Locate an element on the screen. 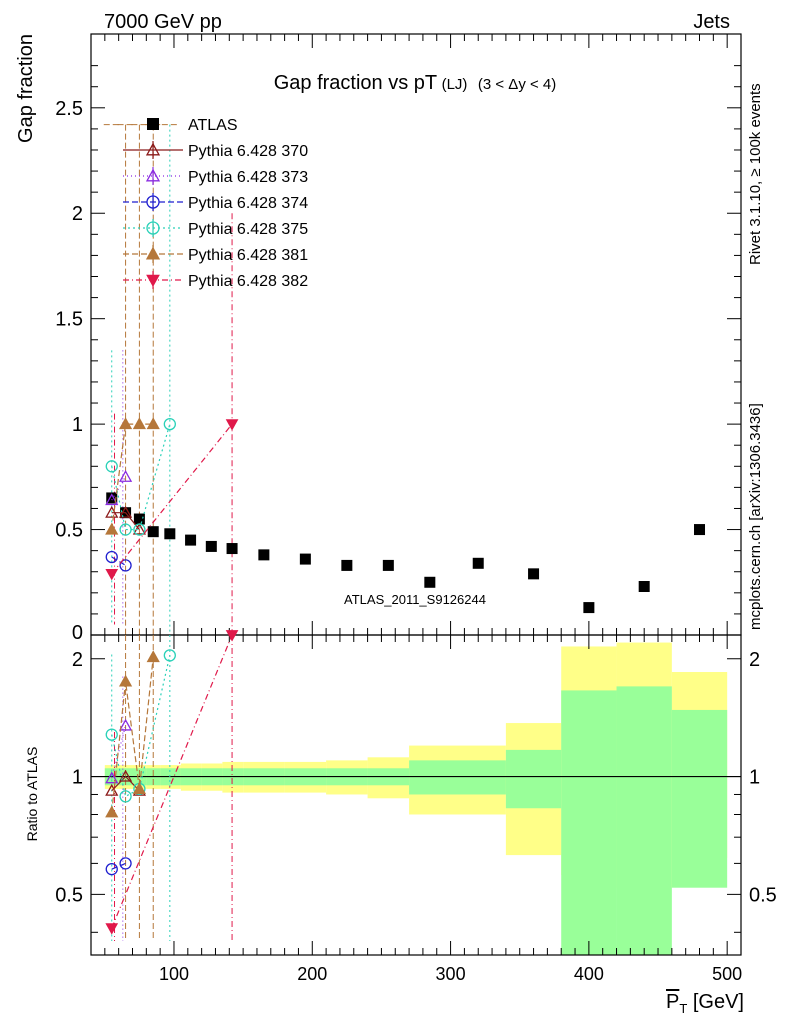 The image size is (786, 1024). chart-title-sub2: (3 < Δy < 4) is located at coordinates (517, 84).